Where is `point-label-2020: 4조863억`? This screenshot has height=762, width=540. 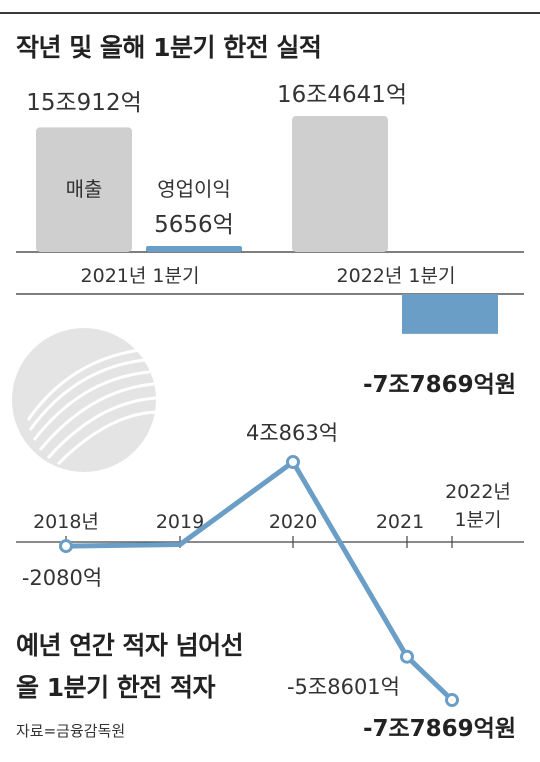
point-label-2020: 4조863억 is located at coordinates (292, 433).